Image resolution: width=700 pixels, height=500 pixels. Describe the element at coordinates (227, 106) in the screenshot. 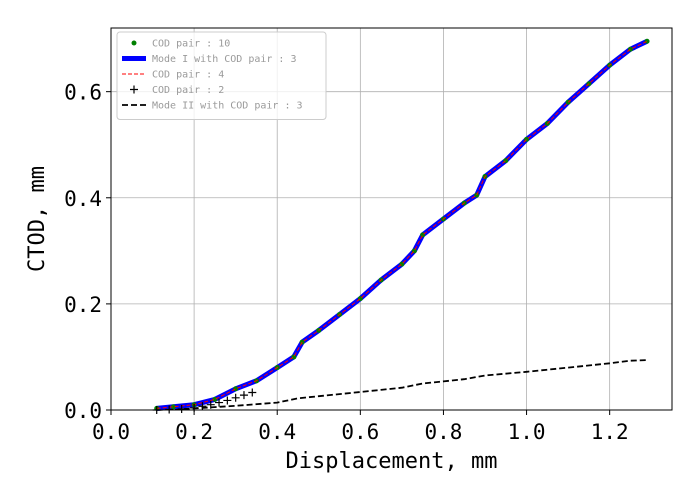

I see `legend-label: Mode II with COD pair : 3` at that location.